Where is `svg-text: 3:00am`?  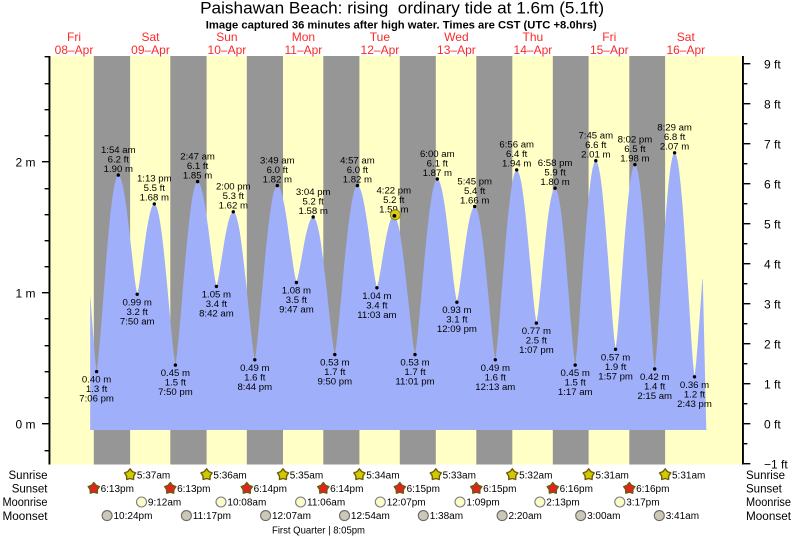 svg-text: 3:00am is located at coordinates (603, 516).